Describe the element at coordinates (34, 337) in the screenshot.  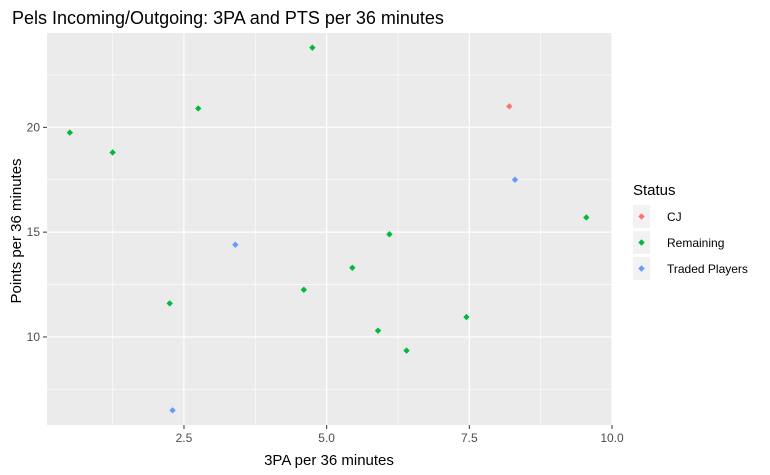
I see `y-tick-label: 10` at that location.